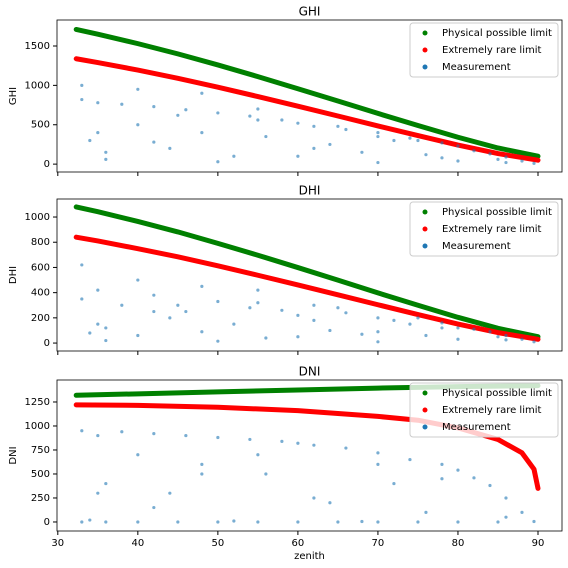  Describe the element at coordinates (37, 426) in the screenshot. I see `y-tick-label: 1000` at that location.